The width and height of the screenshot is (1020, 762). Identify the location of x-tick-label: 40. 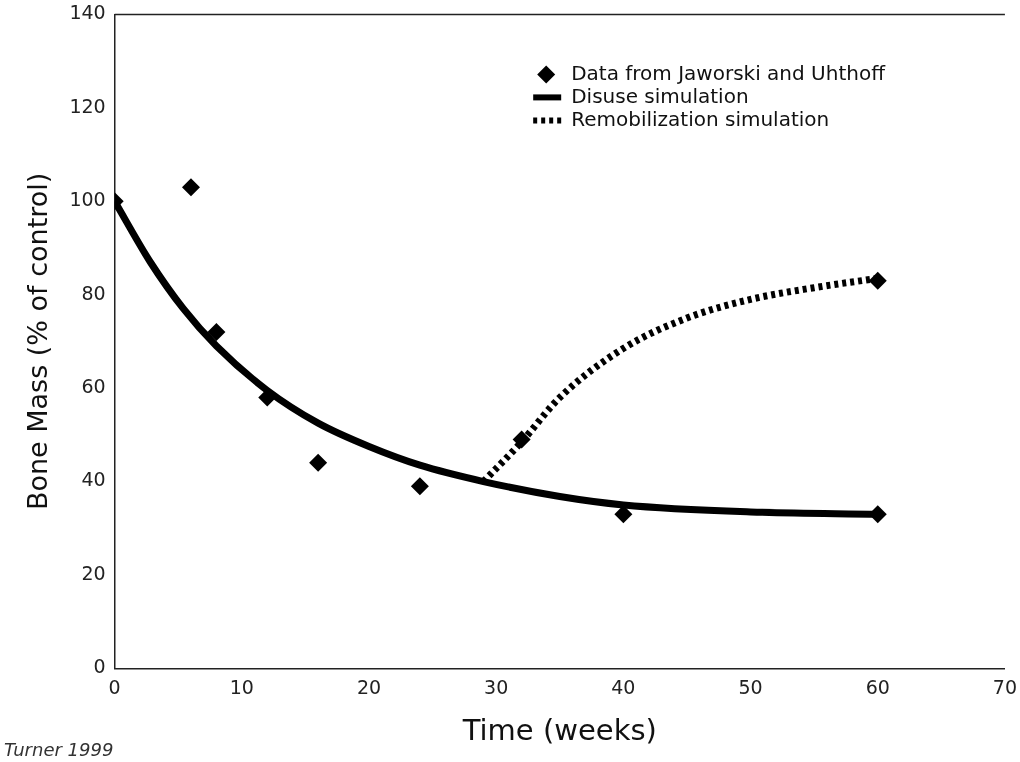
(623, 686).